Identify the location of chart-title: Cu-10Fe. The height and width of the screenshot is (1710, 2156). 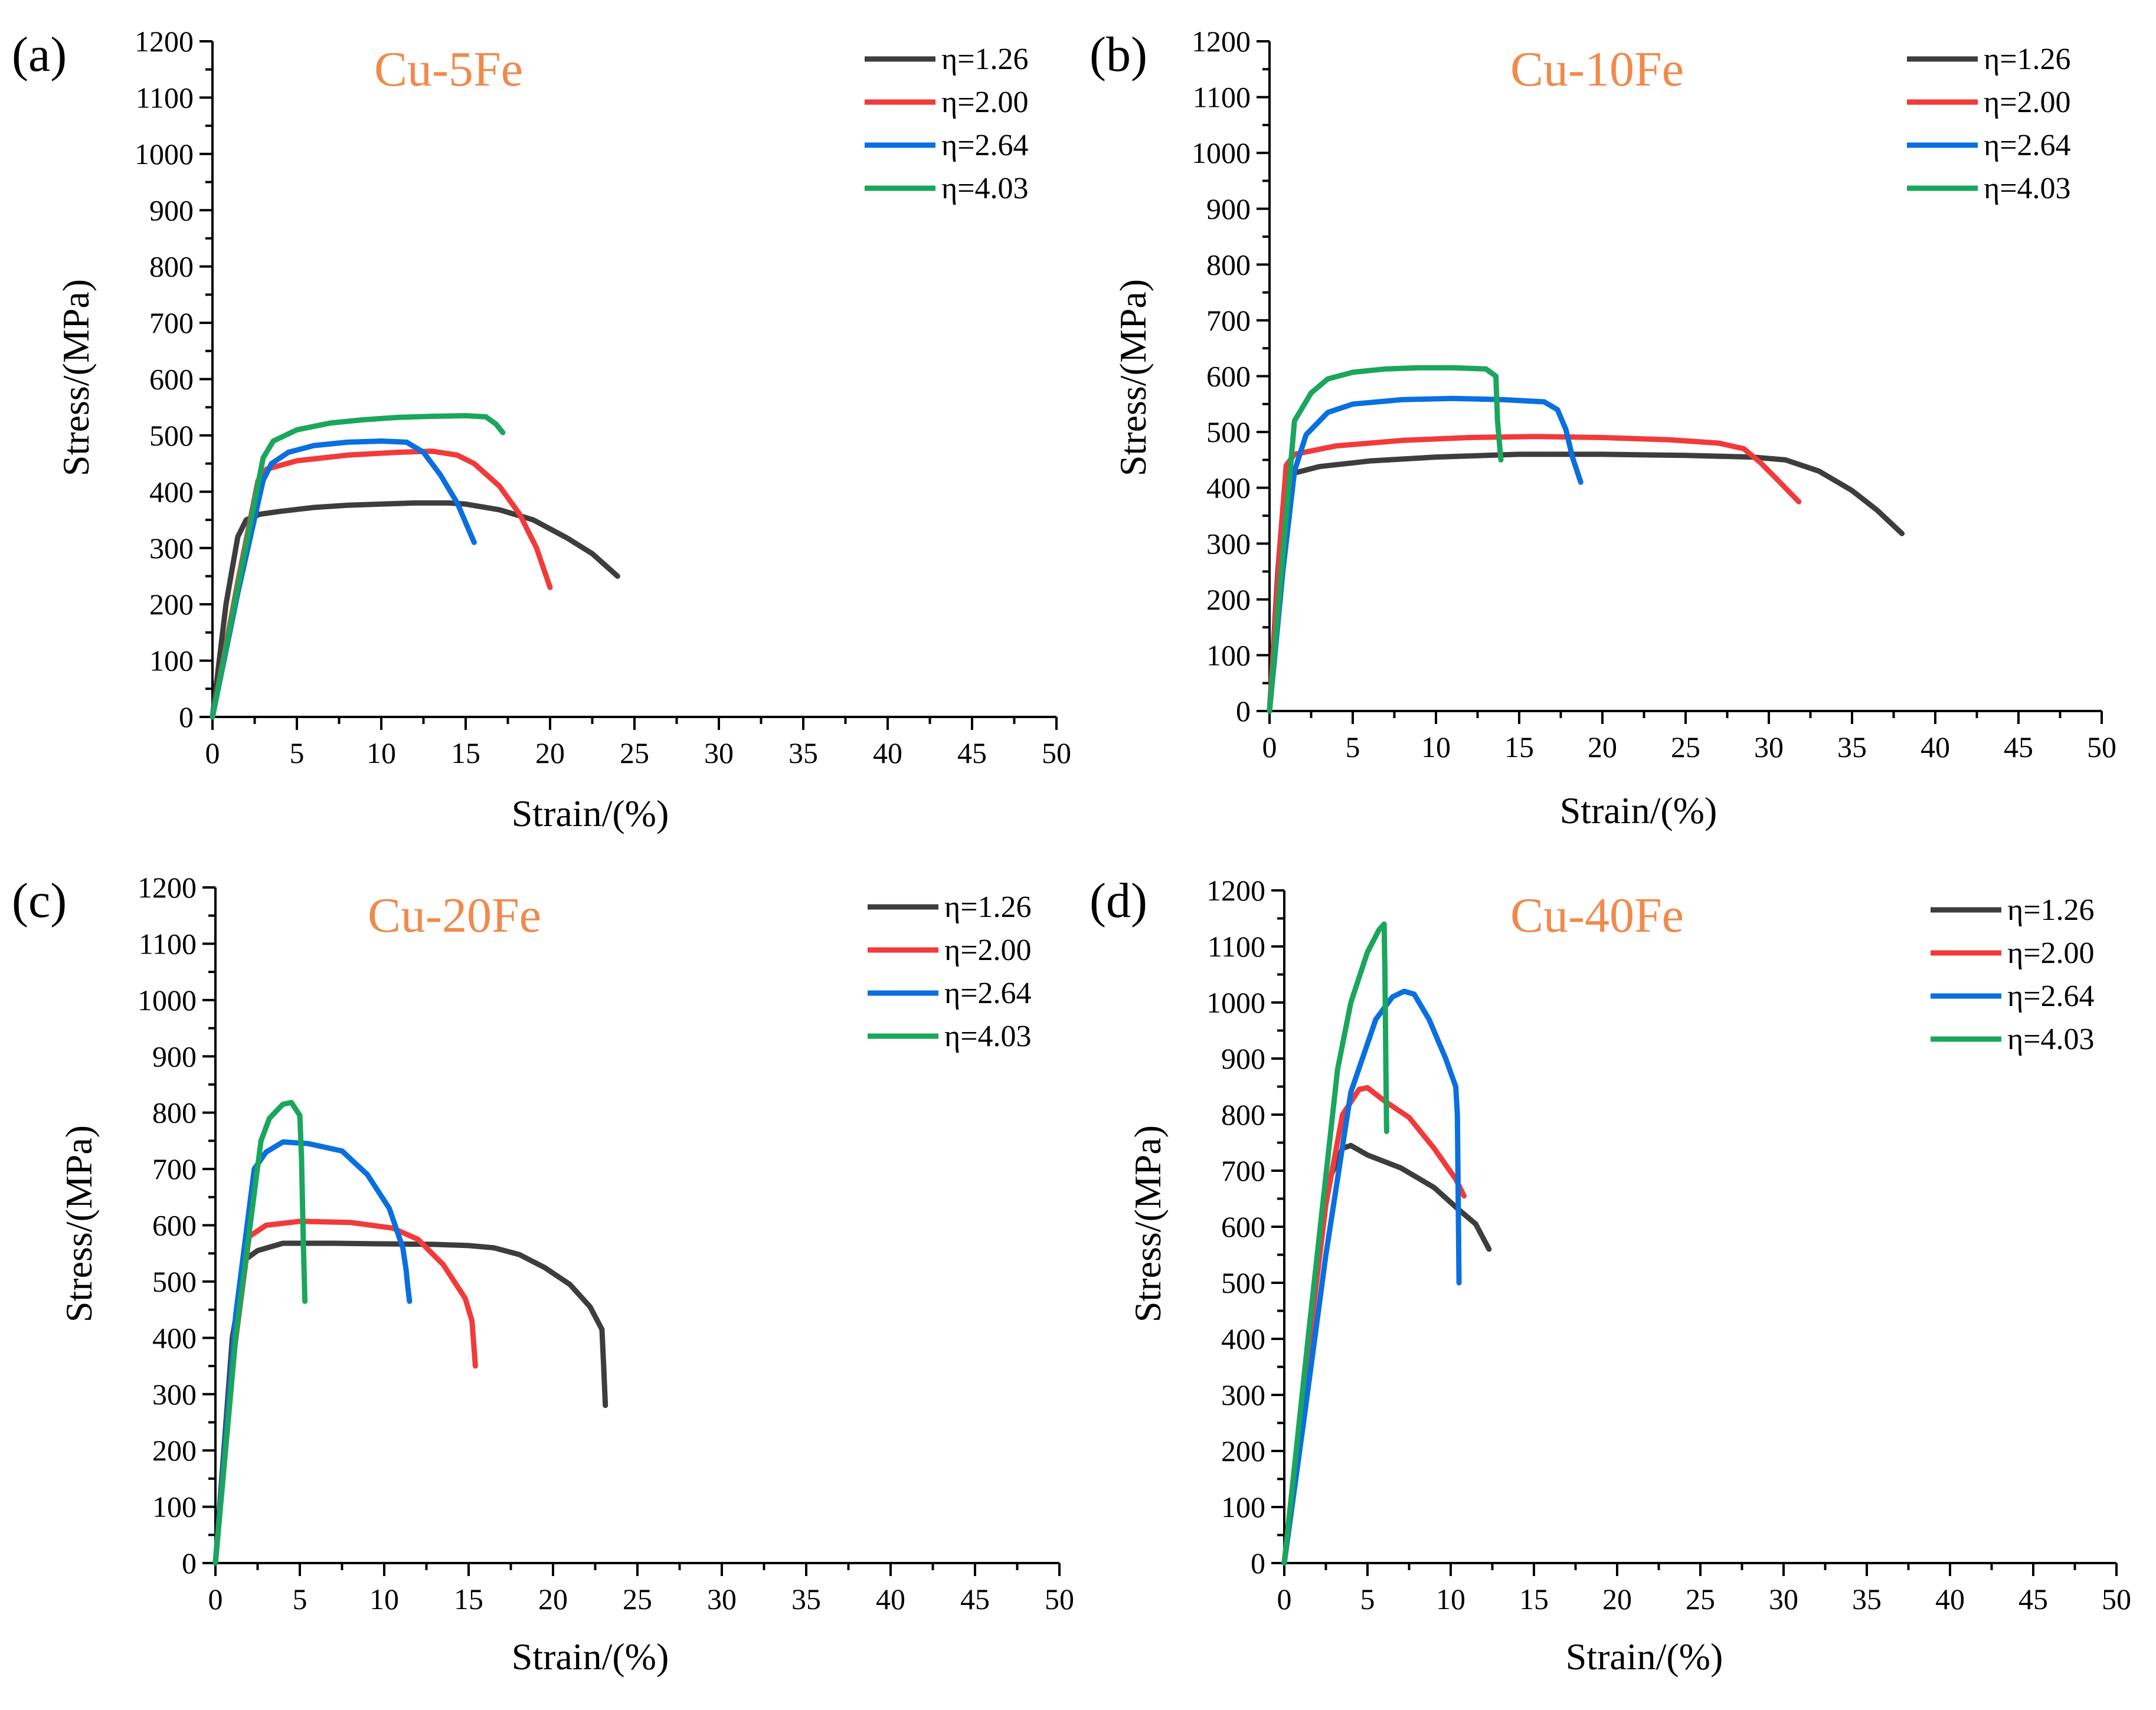
(1597, 69).